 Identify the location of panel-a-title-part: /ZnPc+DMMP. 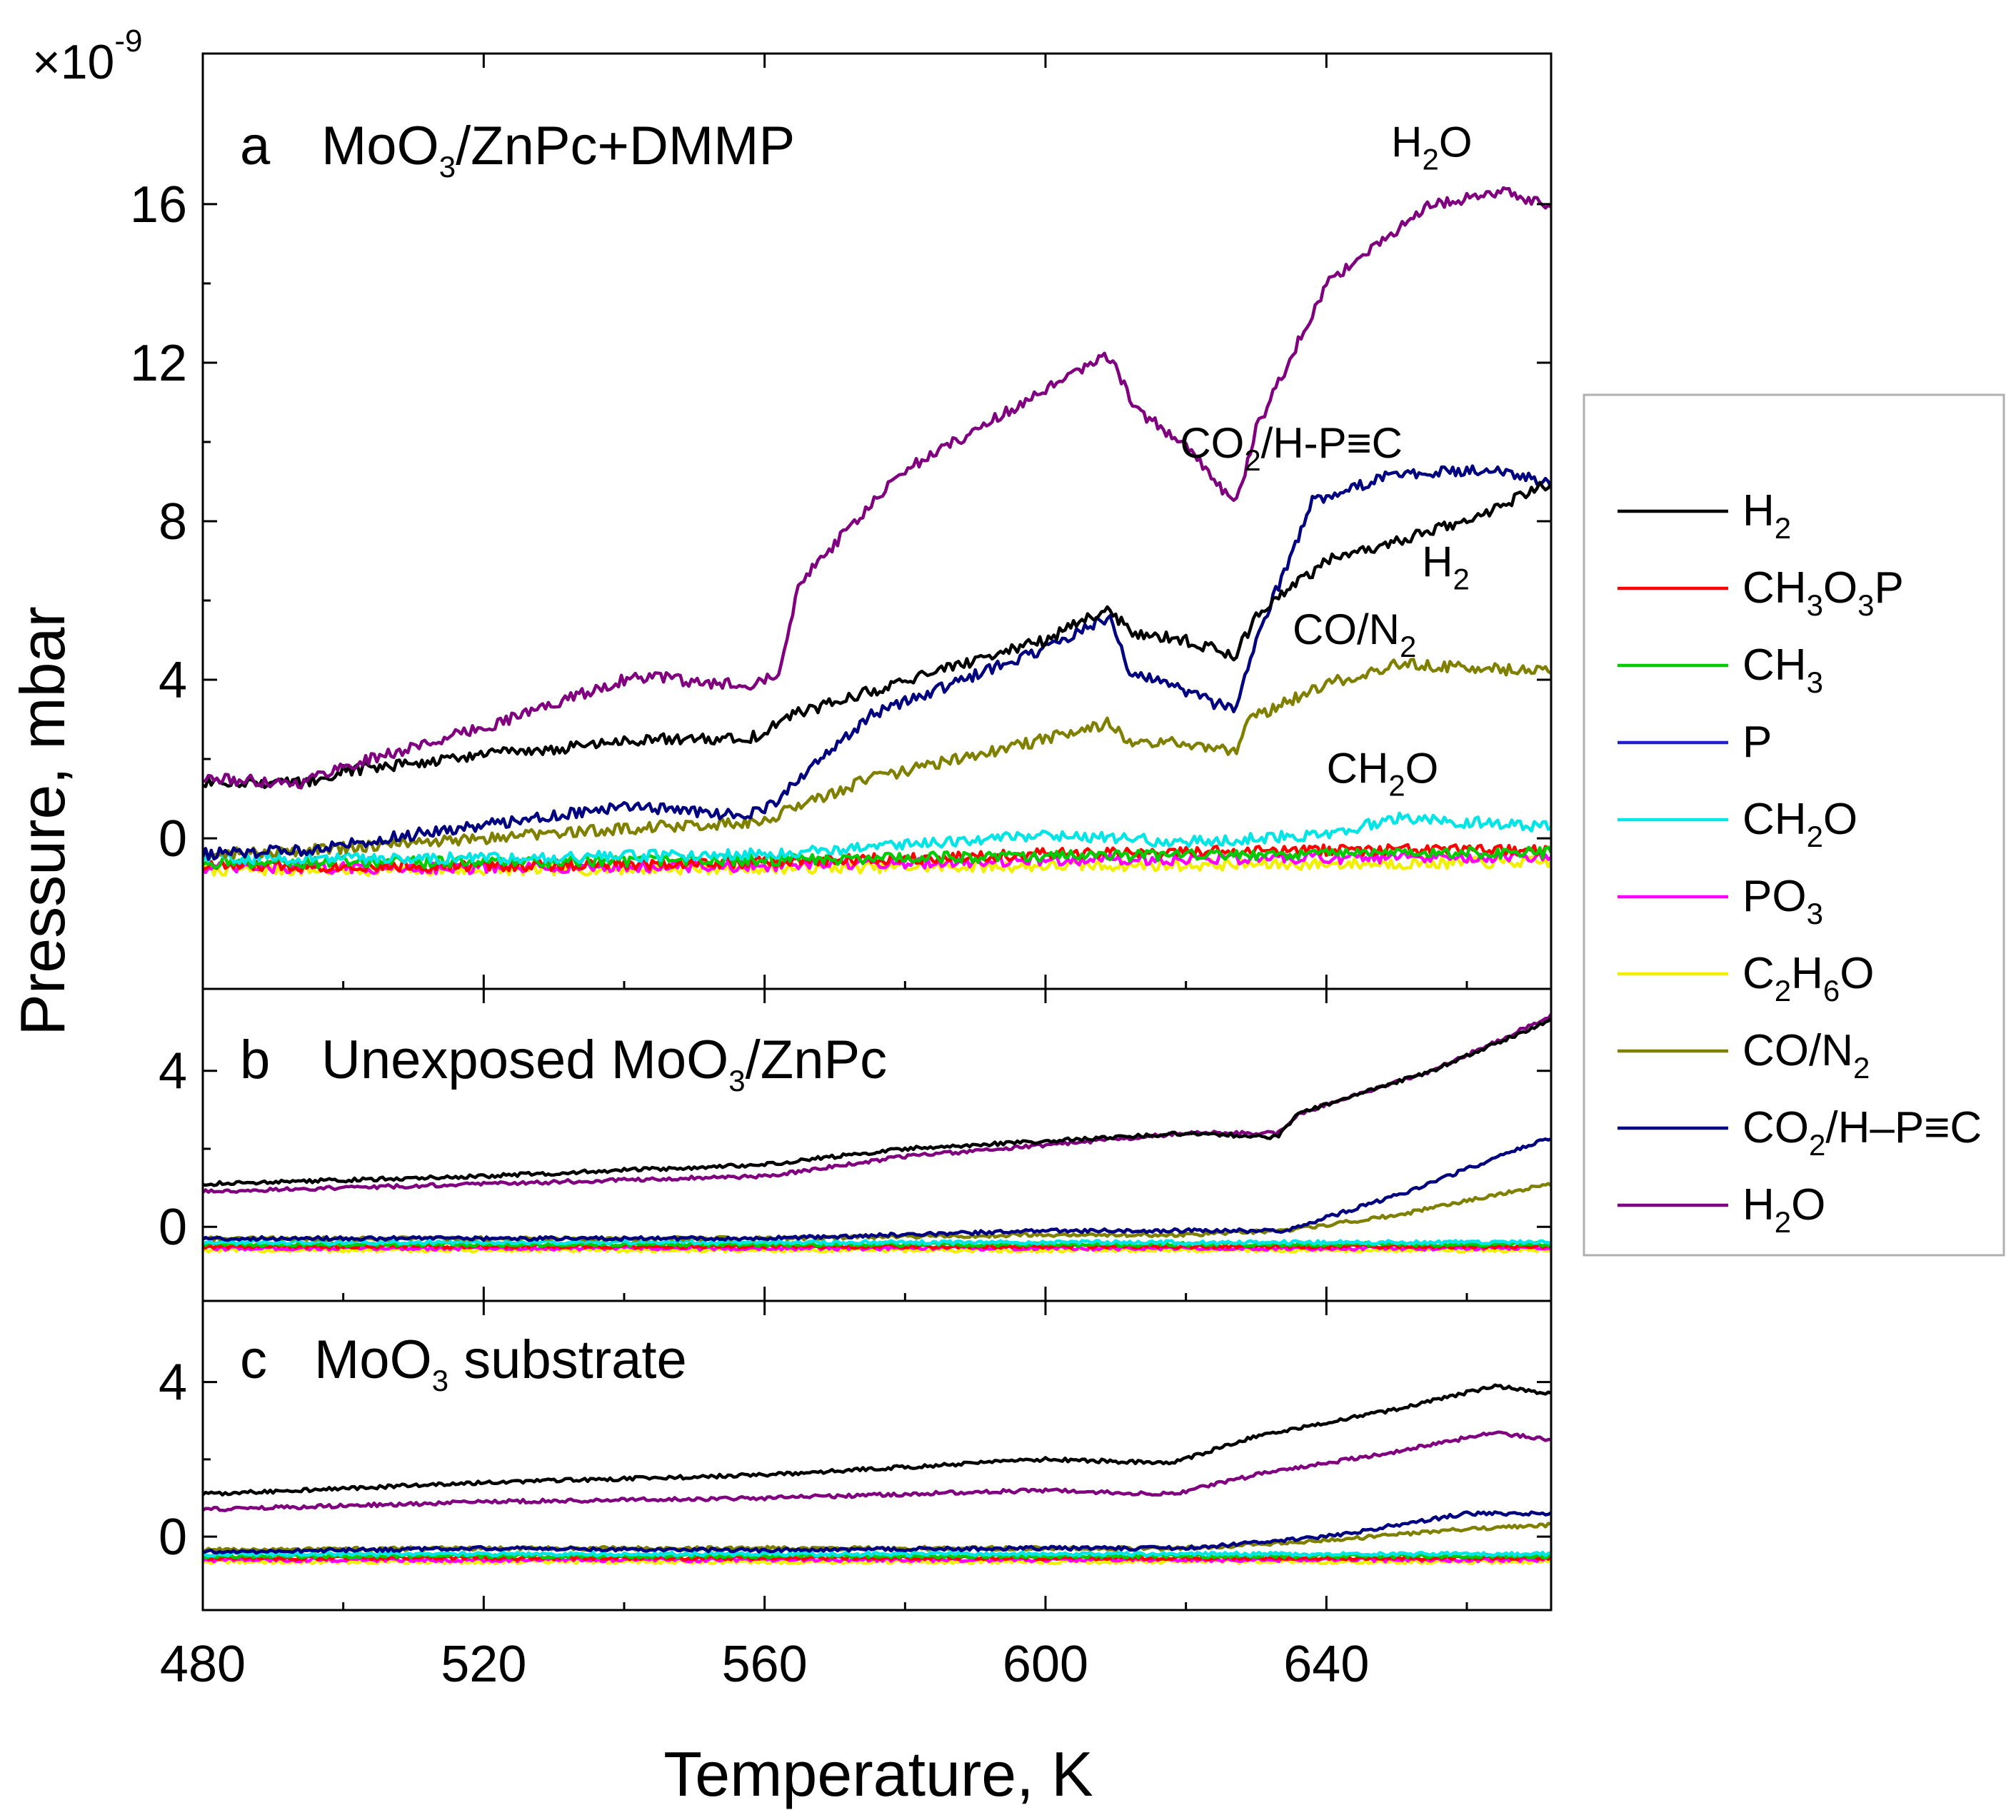
(626, 146).